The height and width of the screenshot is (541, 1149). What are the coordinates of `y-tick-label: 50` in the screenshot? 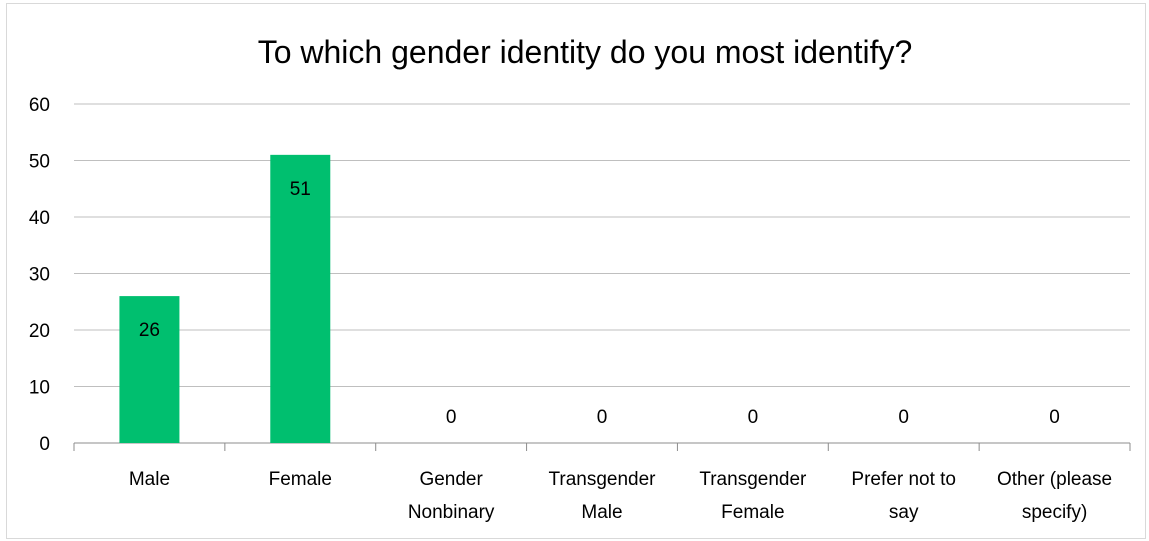 It's located at (39, 162).